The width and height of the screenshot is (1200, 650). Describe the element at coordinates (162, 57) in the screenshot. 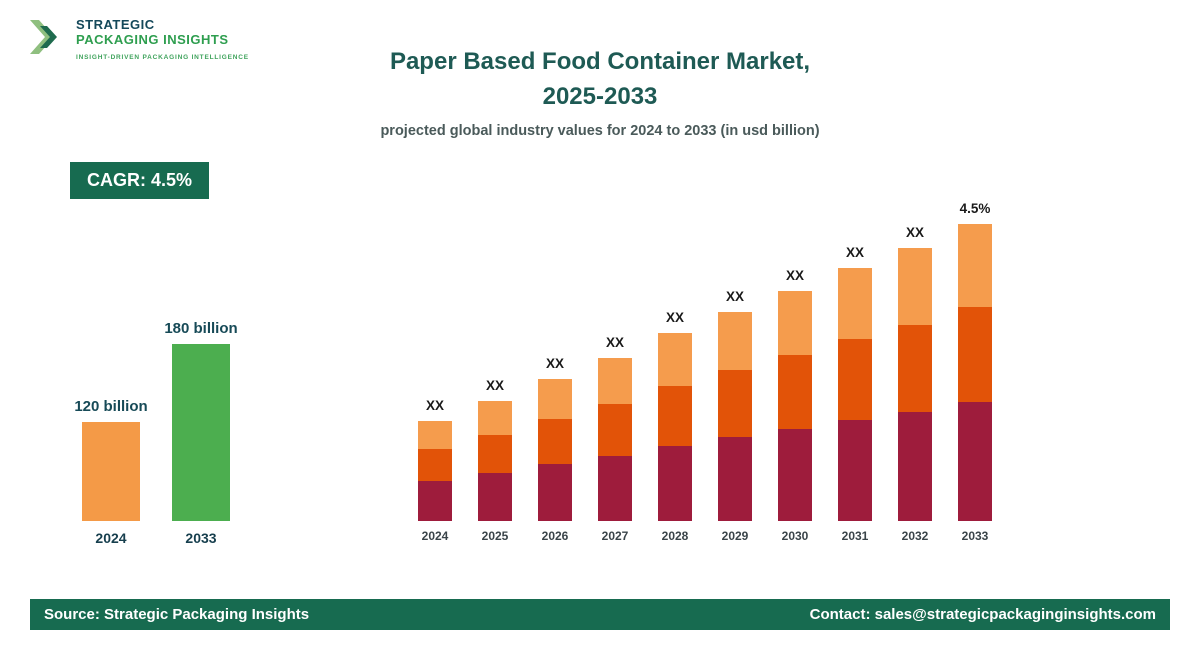

I see `brand-tagline: INSIGHT-DRIVEN PACKAGING INTELLIGENCE` at that location.